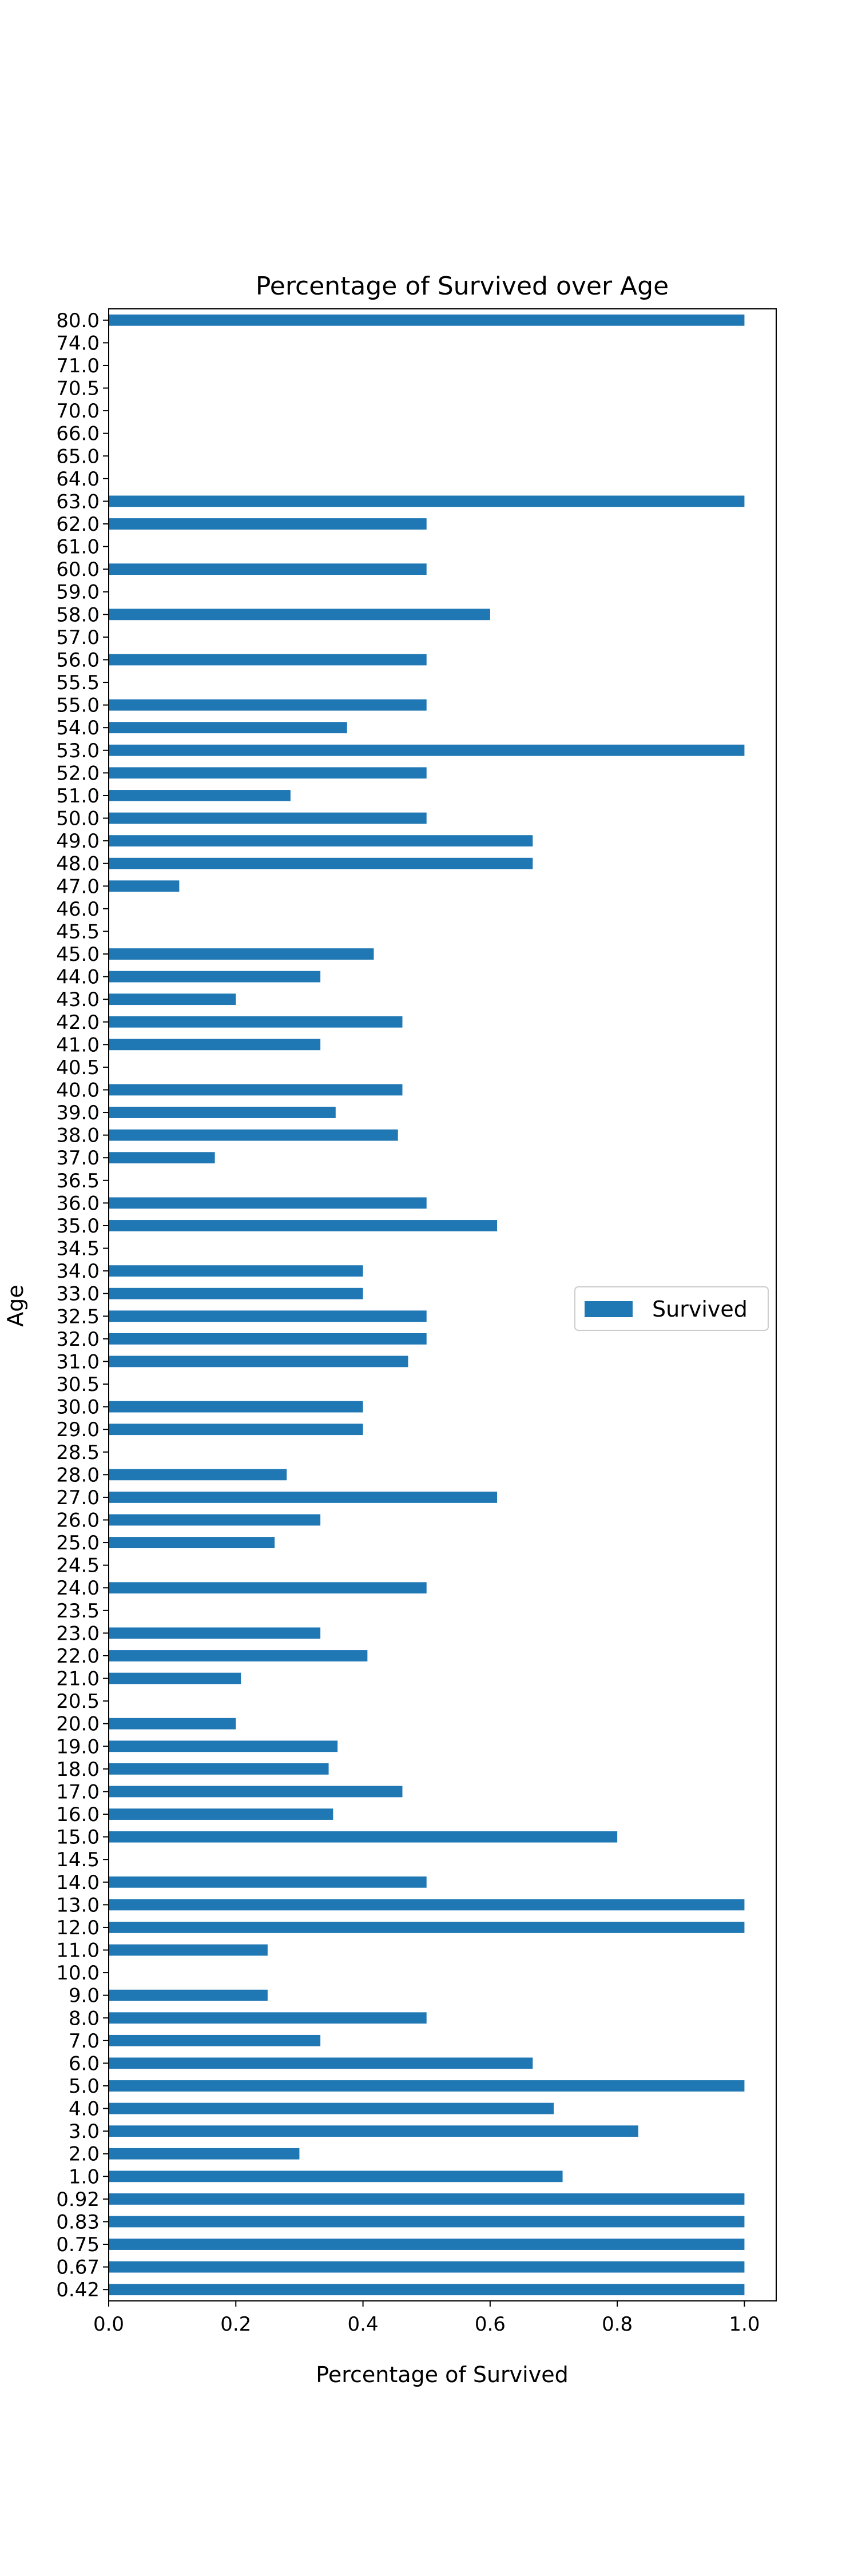 The image size is (858, 2576). What do you see at coordinates (617, 2324) in the screenshot?
I see `x-tick-label: 0.8` at bounding box center [617, 2324].